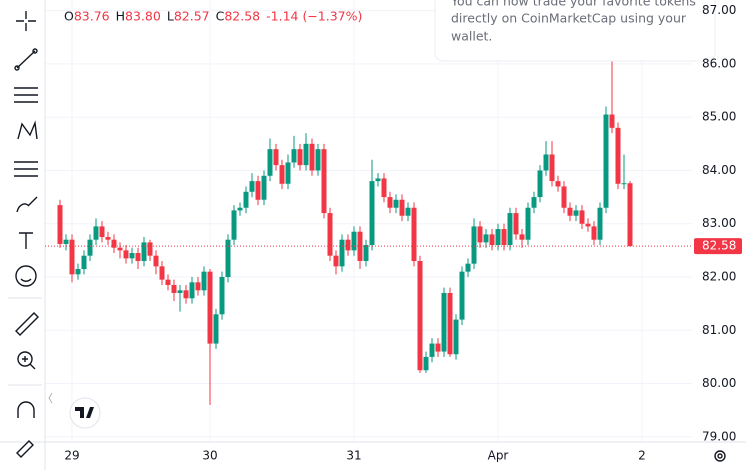 This screenshot has height=470, width=746. Describe the element at coordinates (719, 170) in the screenshot. I see `y-tick-label: 84.00` at that location.